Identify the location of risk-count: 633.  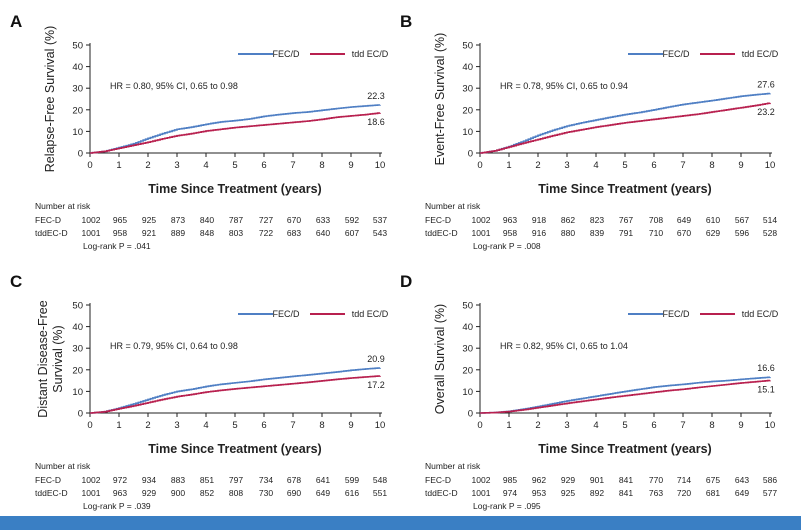
(323, 220).